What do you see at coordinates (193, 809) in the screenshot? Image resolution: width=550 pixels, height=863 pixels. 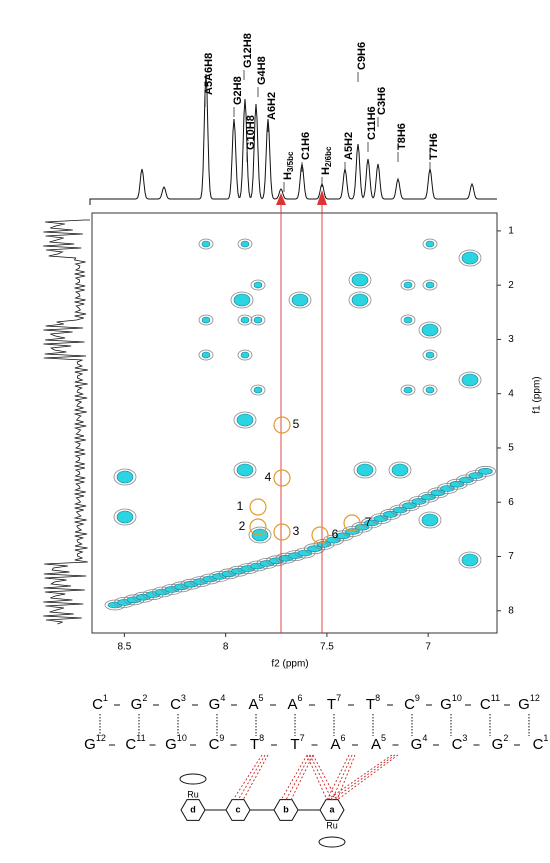 I see `ring-label: d` at bounding box center [193, 809].